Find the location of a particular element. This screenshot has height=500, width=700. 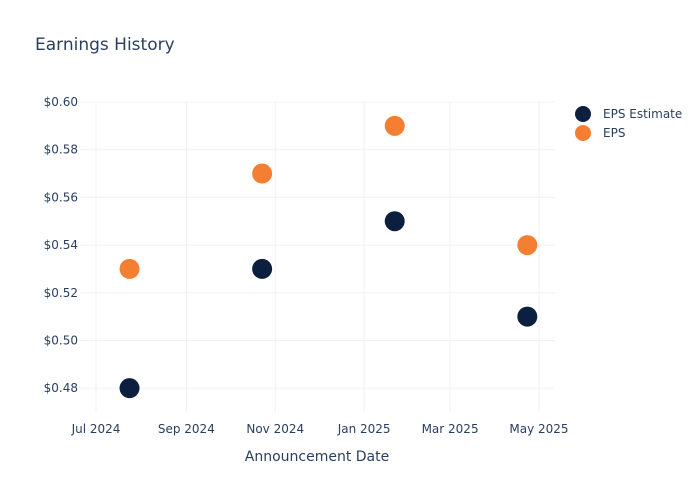

legend-label: EPS is located at coordinates (614, 133).